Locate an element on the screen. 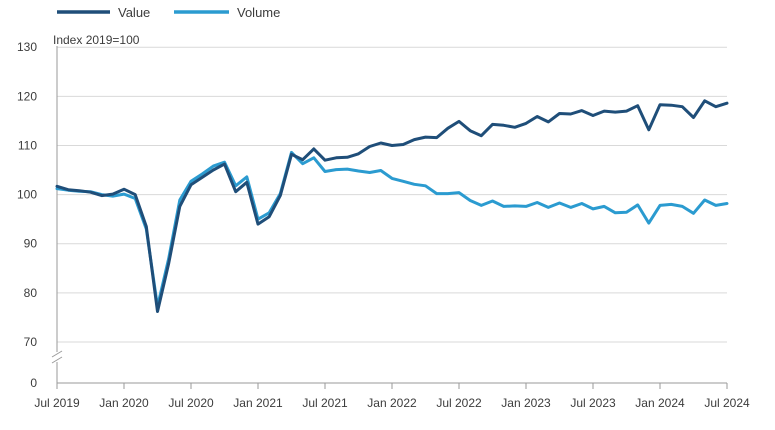 This screenshot has height=430, width=775. y-tick-label-120: 120 is located at coordinates (27, 96).